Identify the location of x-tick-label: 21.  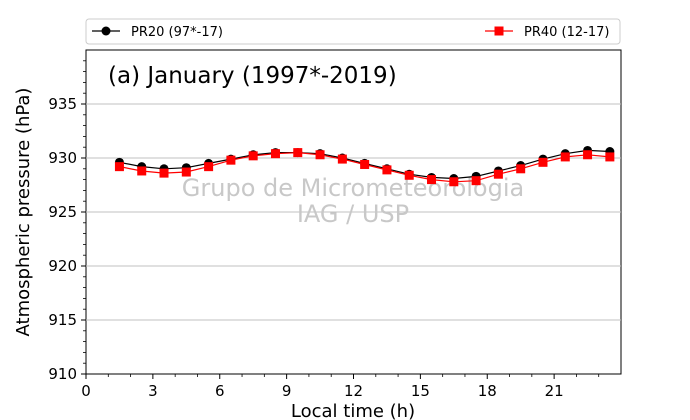
(554, 391).